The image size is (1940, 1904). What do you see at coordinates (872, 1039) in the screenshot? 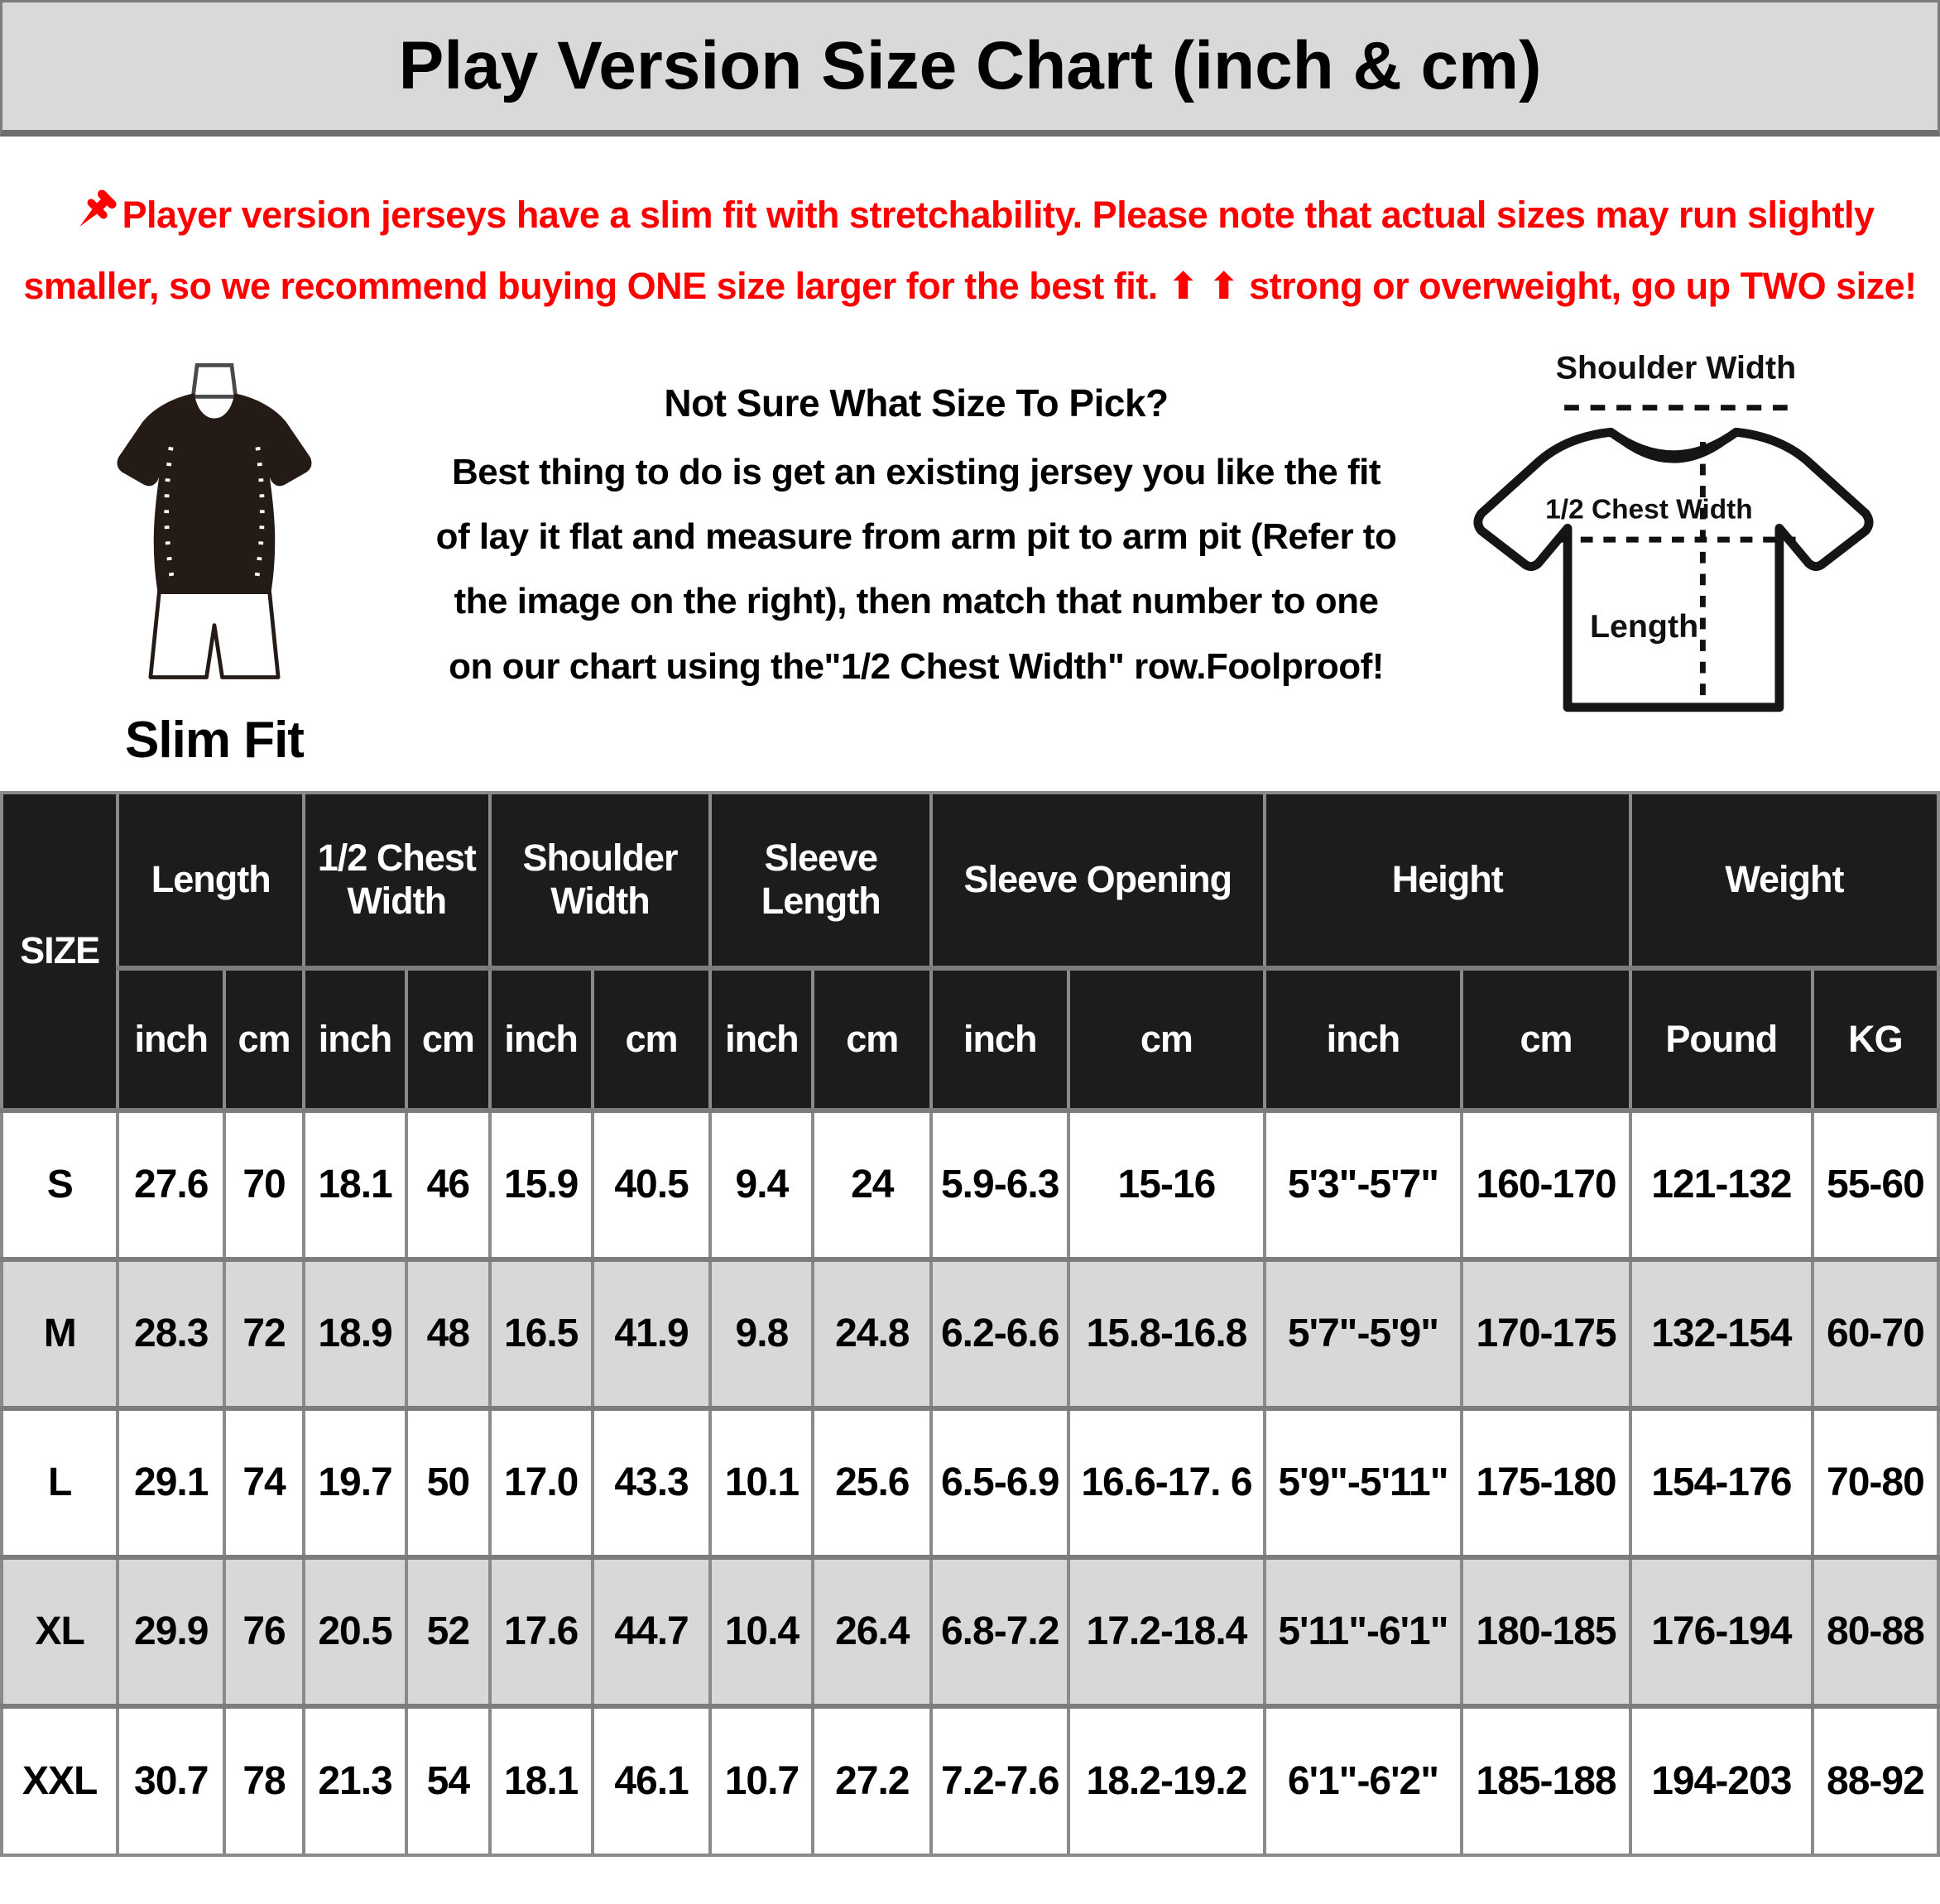
I see `unit-sleevelen-cm: cm` at bounding box center [872, 1039].